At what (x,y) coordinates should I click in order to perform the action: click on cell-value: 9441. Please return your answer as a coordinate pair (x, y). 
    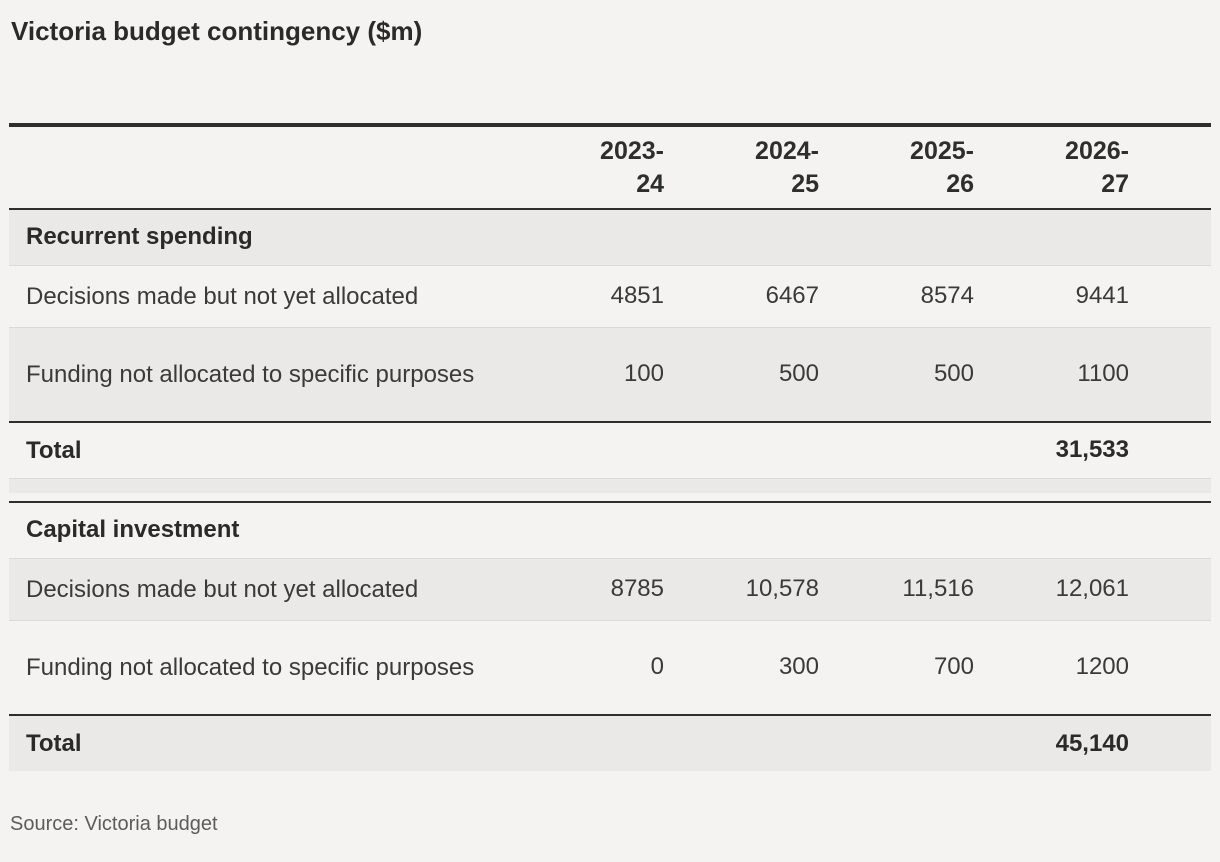
    Looking at the image, I should click on (1102, 296).